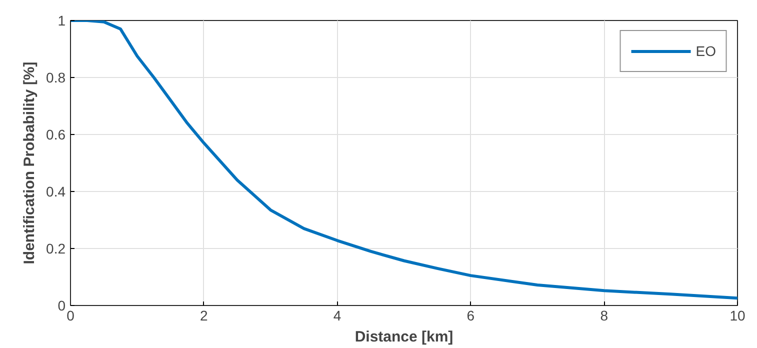 The height and width of the screenshot is (348, 757). What do you see at coordinates (56, 192) in the screenshot?
I see `y-tick-label: 0.4` at bounding box center [56, 192].